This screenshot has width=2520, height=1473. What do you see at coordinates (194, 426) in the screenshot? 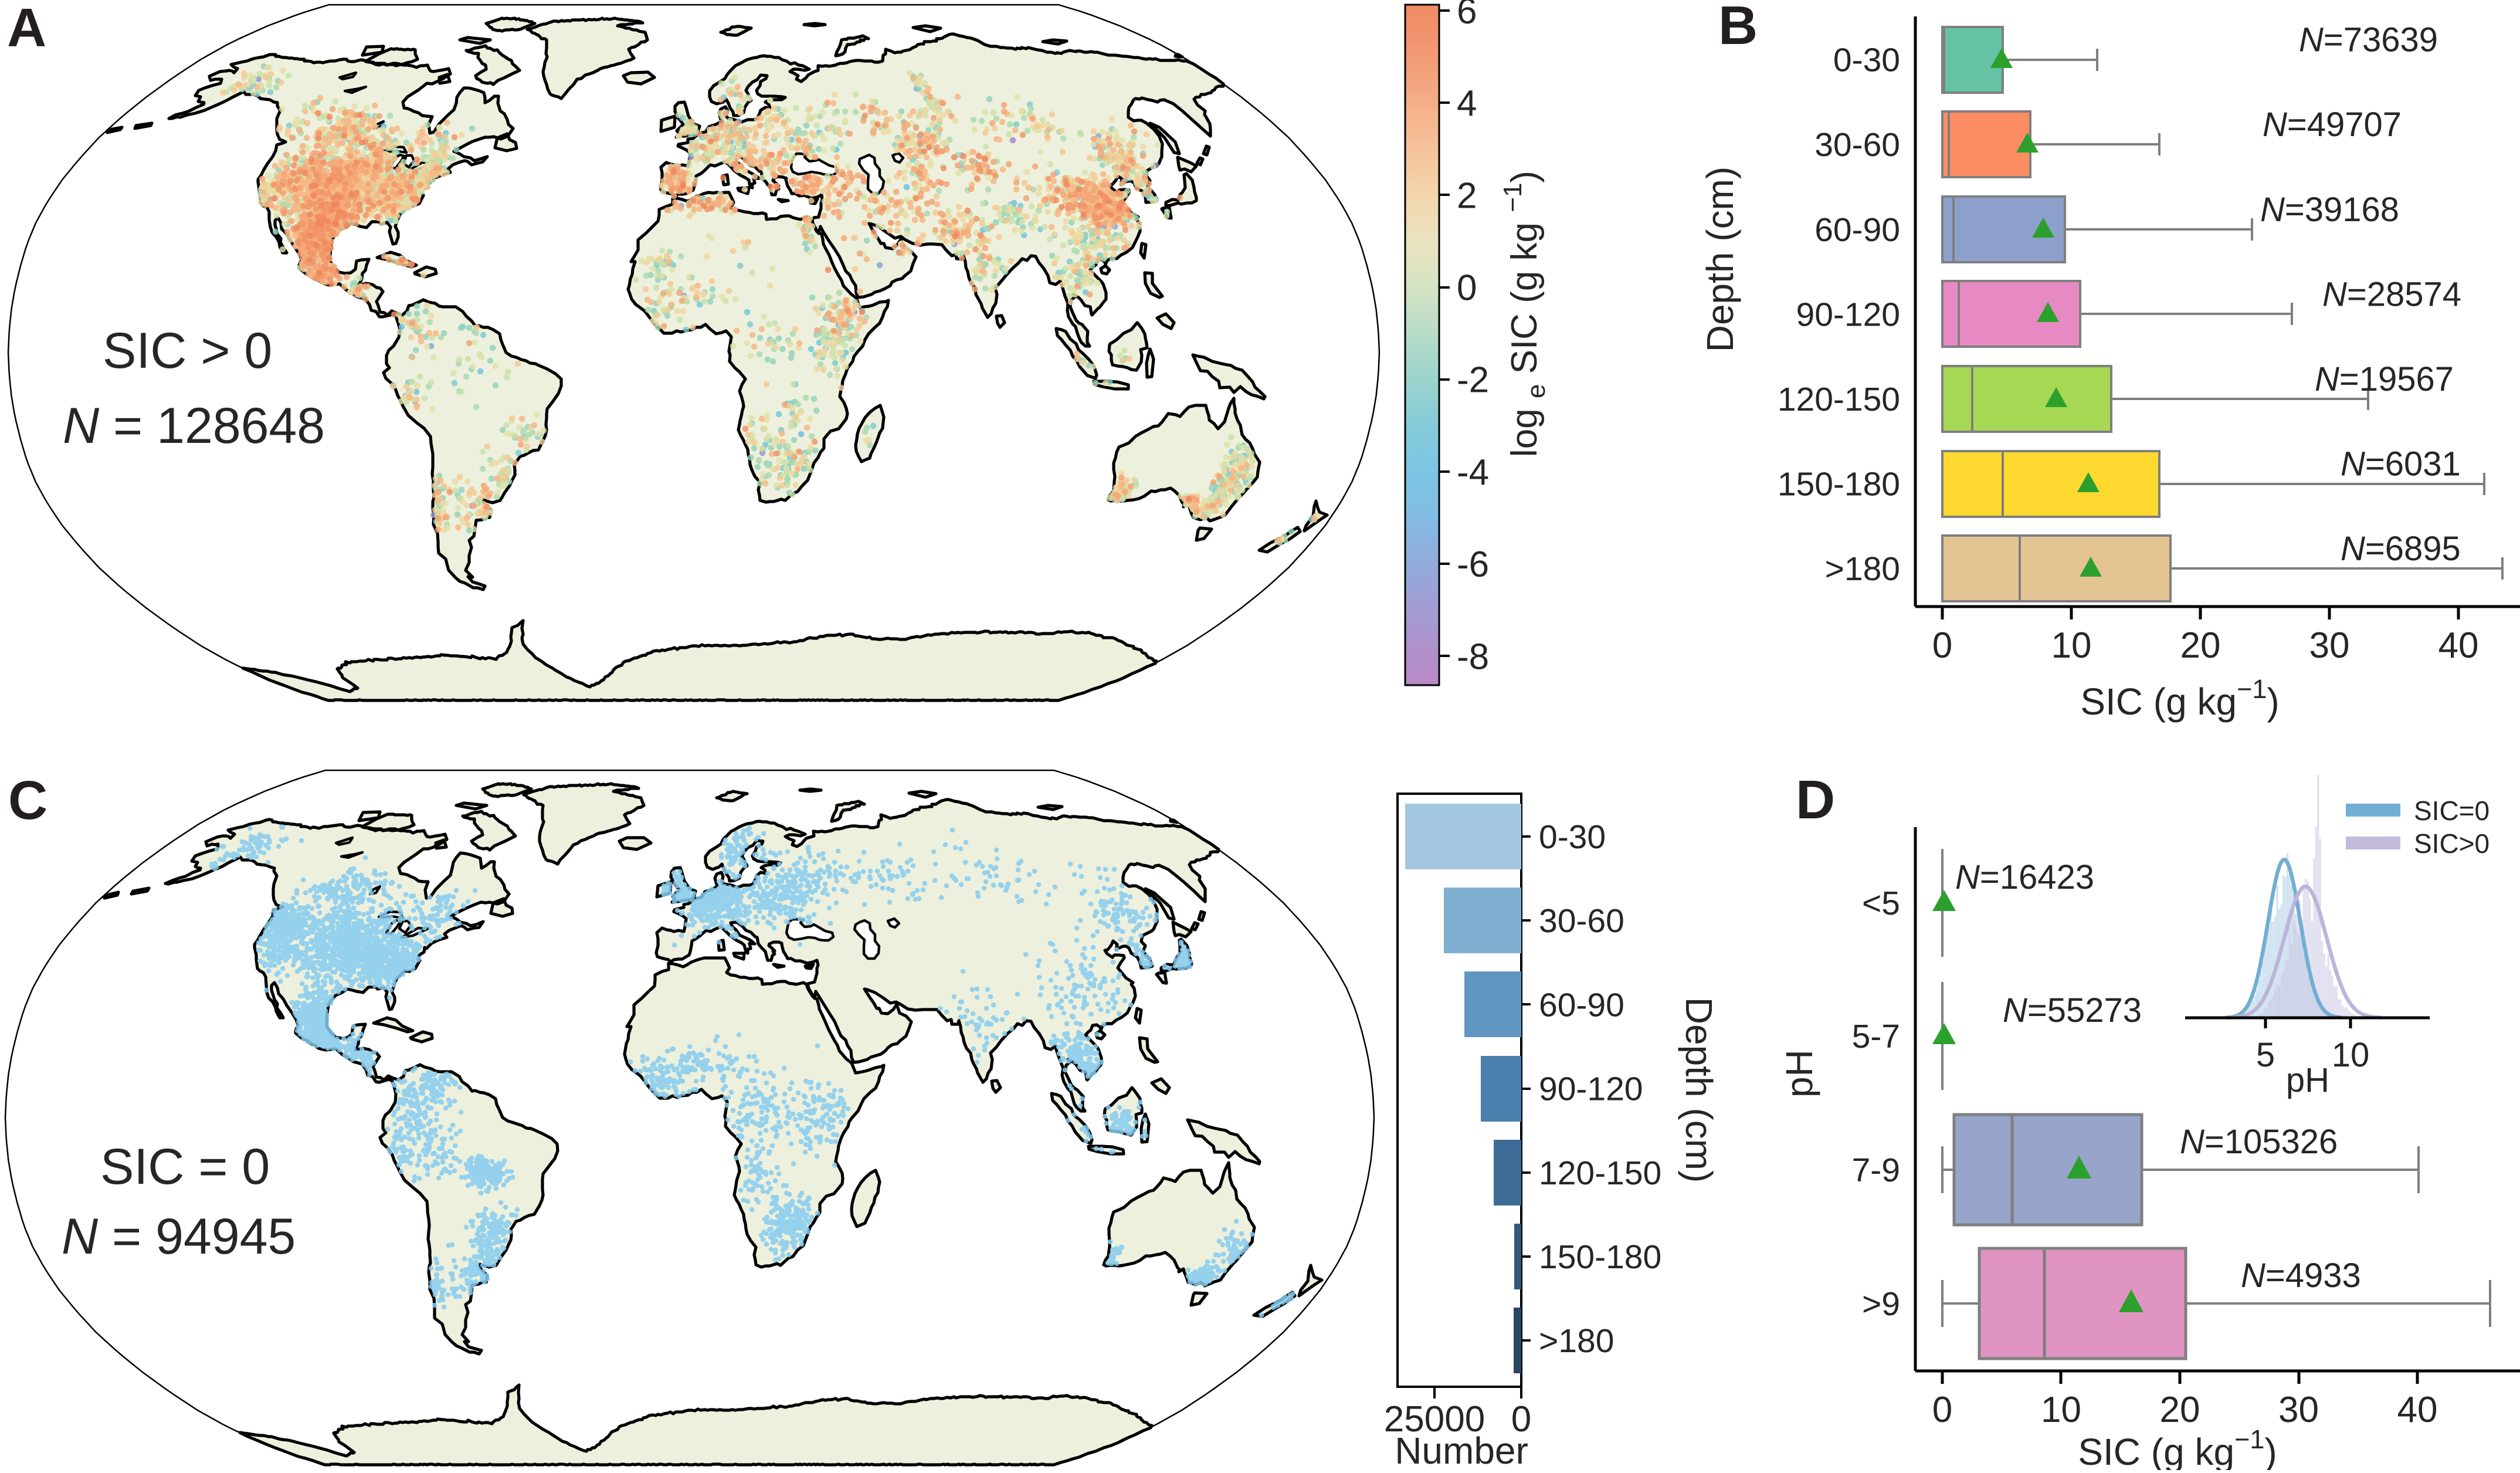
I see `svg-text: N = 128648` at bounding box center [194, 426].